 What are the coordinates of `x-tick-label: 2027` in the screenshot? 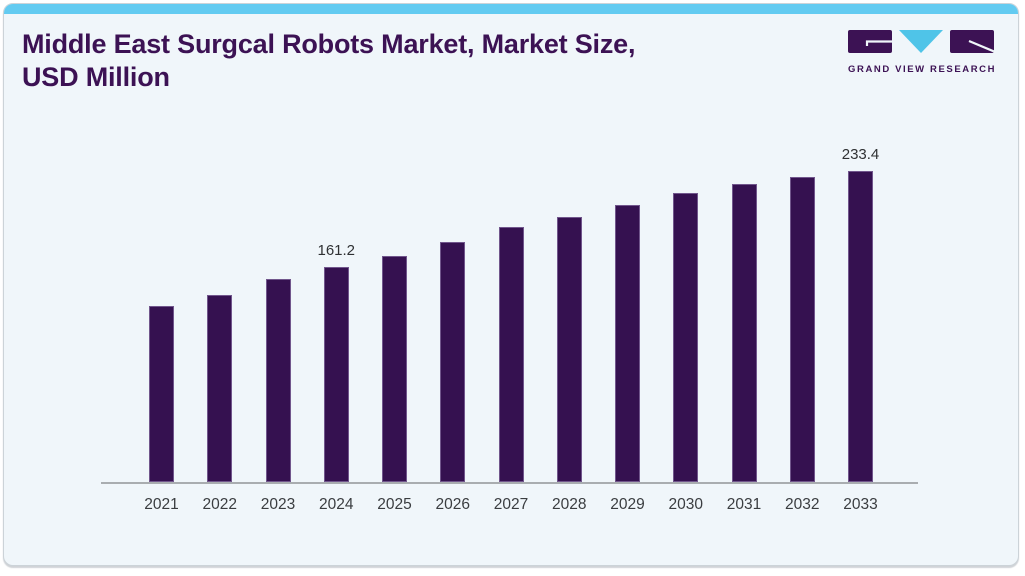 It's located at (511, 504).